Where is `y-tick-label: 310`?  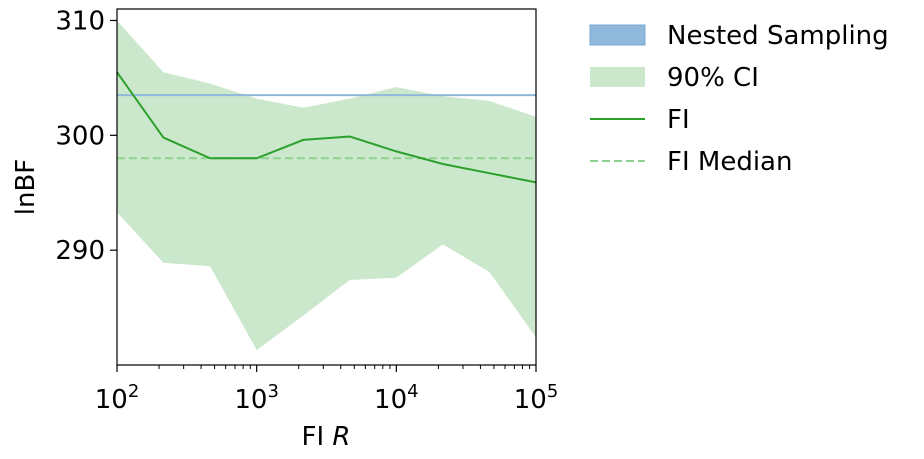
y-tick-label: 310 is located at coordinates (80, 21).